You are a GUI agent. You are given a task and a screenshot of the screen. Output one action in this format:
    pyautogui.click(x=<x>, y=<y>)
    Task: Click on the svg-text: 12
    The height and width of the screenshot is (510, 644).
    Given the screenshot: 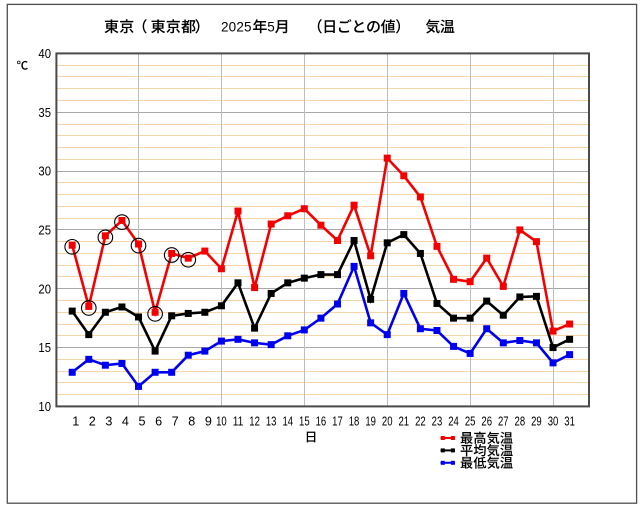 What is the action you would take?
    pyautogui.click(x=254, y=421)
    